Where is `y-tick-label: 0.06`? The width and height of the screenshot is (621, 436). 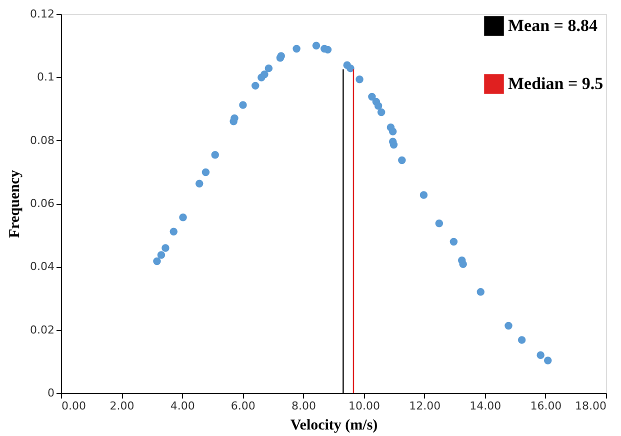 y-tick-label: 0.06 is located at coordinates (42, 203).